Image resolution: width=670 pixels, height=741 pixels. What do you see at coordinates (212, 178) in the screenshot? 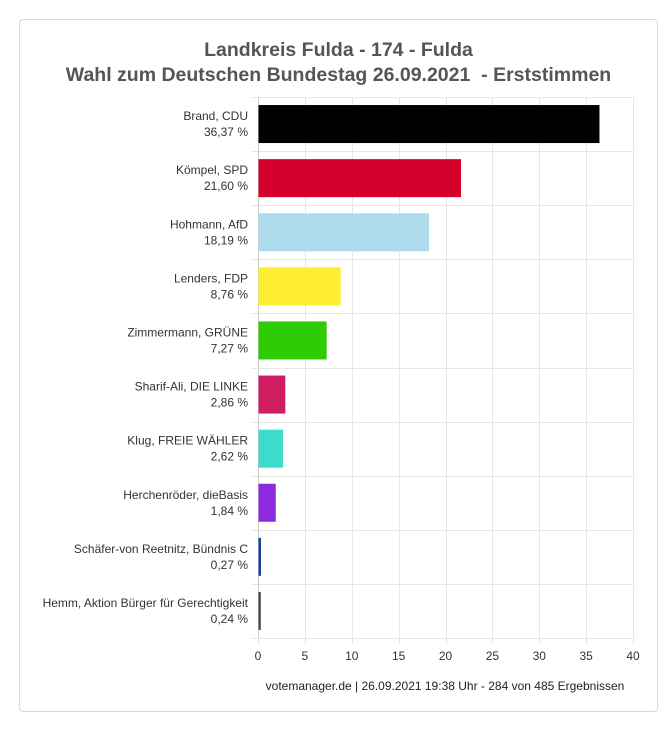
I see `category-label-1: Kömpel, SPD 21,60 %` at bounding box center [212, 178].